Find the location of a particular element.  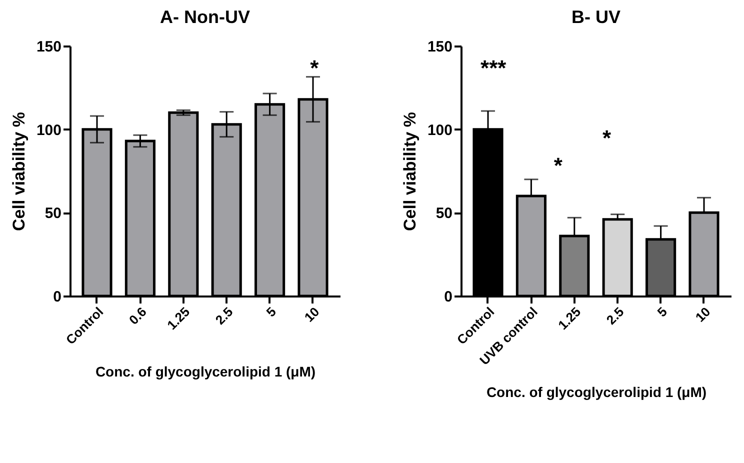

chart-title: B- UV is located at coordinates (596, 17).